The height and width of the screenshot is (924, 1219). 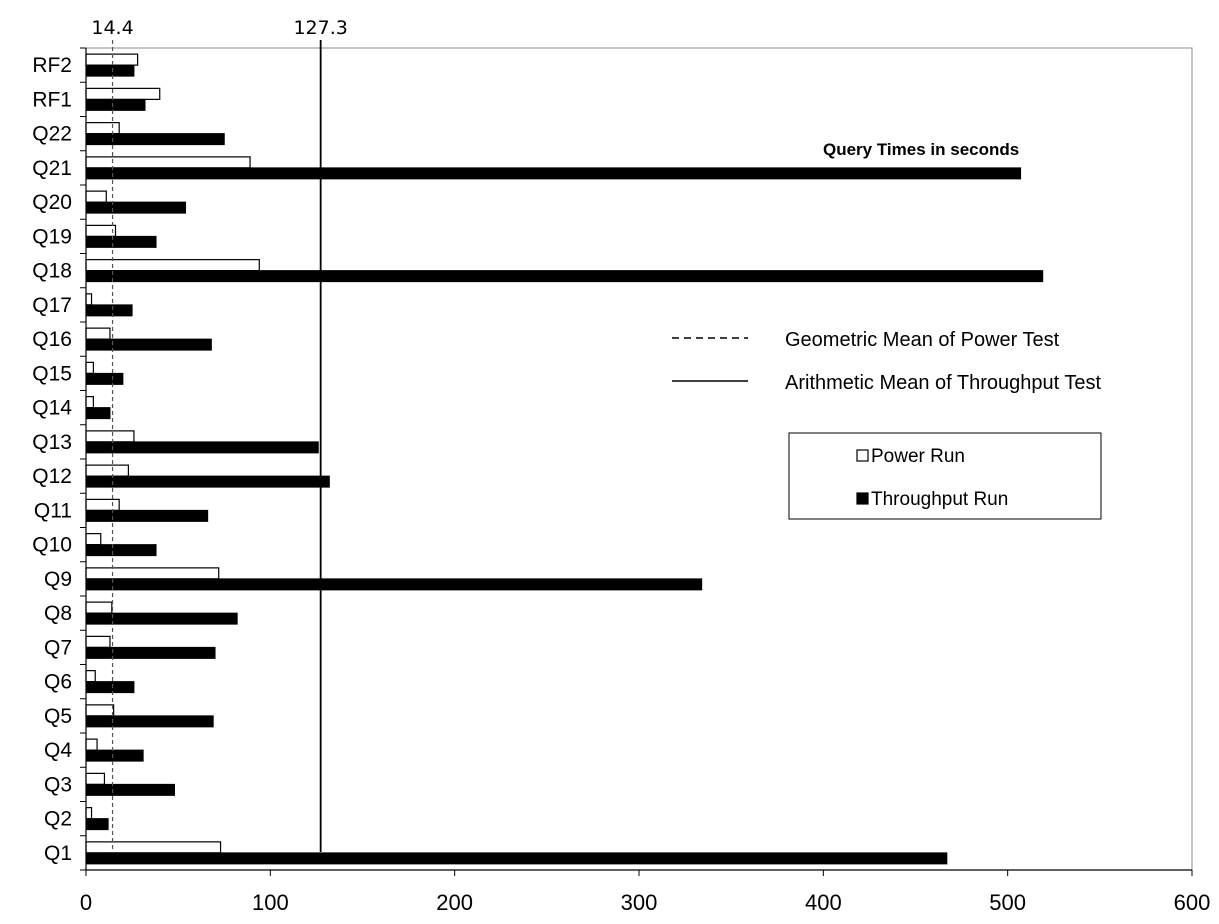 I want to click on x-tick-label-200: 200, so click(x=454, y=902).